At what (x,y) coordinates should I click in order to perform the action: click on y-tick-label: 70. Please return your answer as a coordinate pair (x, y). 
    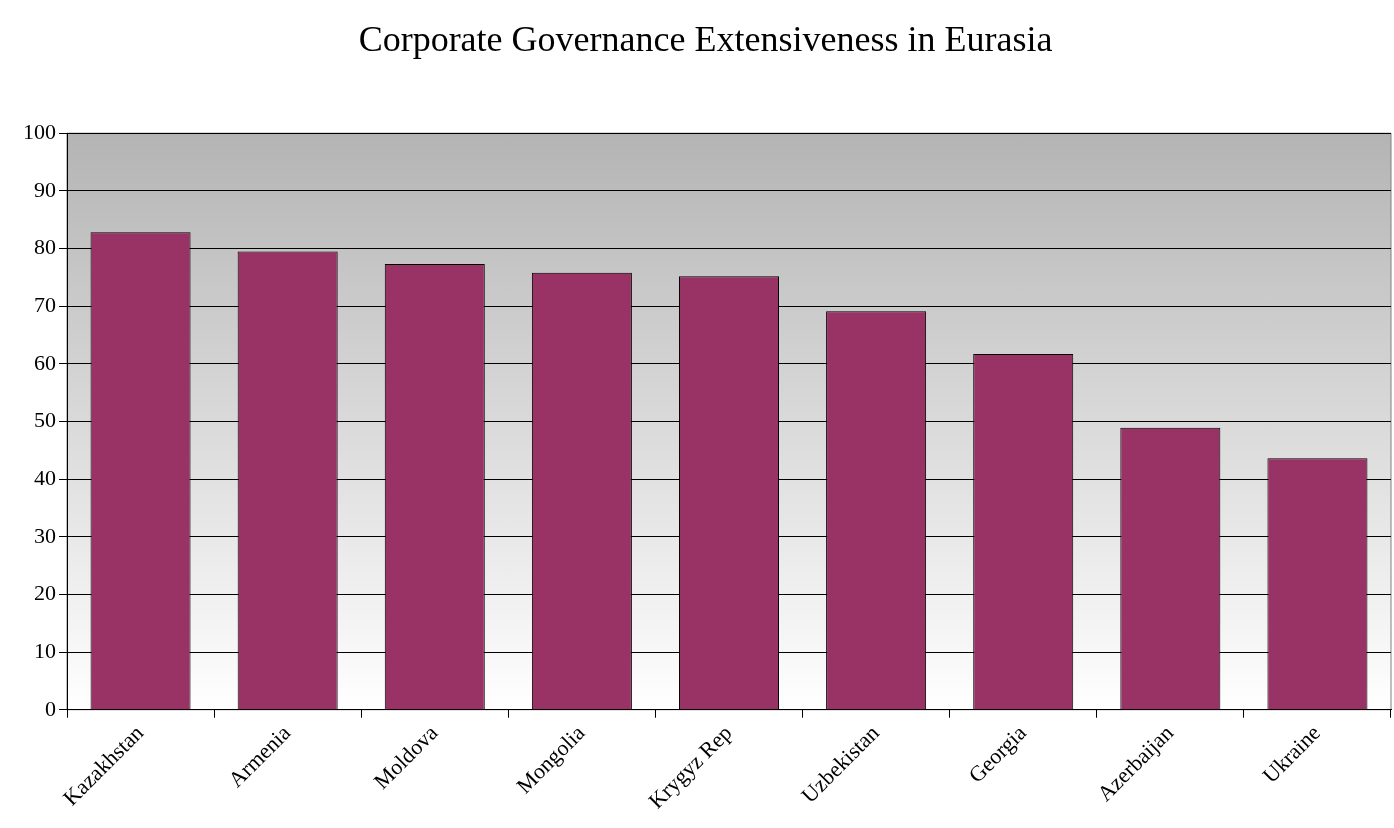
    Looking at the image, I should click on (45, 304).